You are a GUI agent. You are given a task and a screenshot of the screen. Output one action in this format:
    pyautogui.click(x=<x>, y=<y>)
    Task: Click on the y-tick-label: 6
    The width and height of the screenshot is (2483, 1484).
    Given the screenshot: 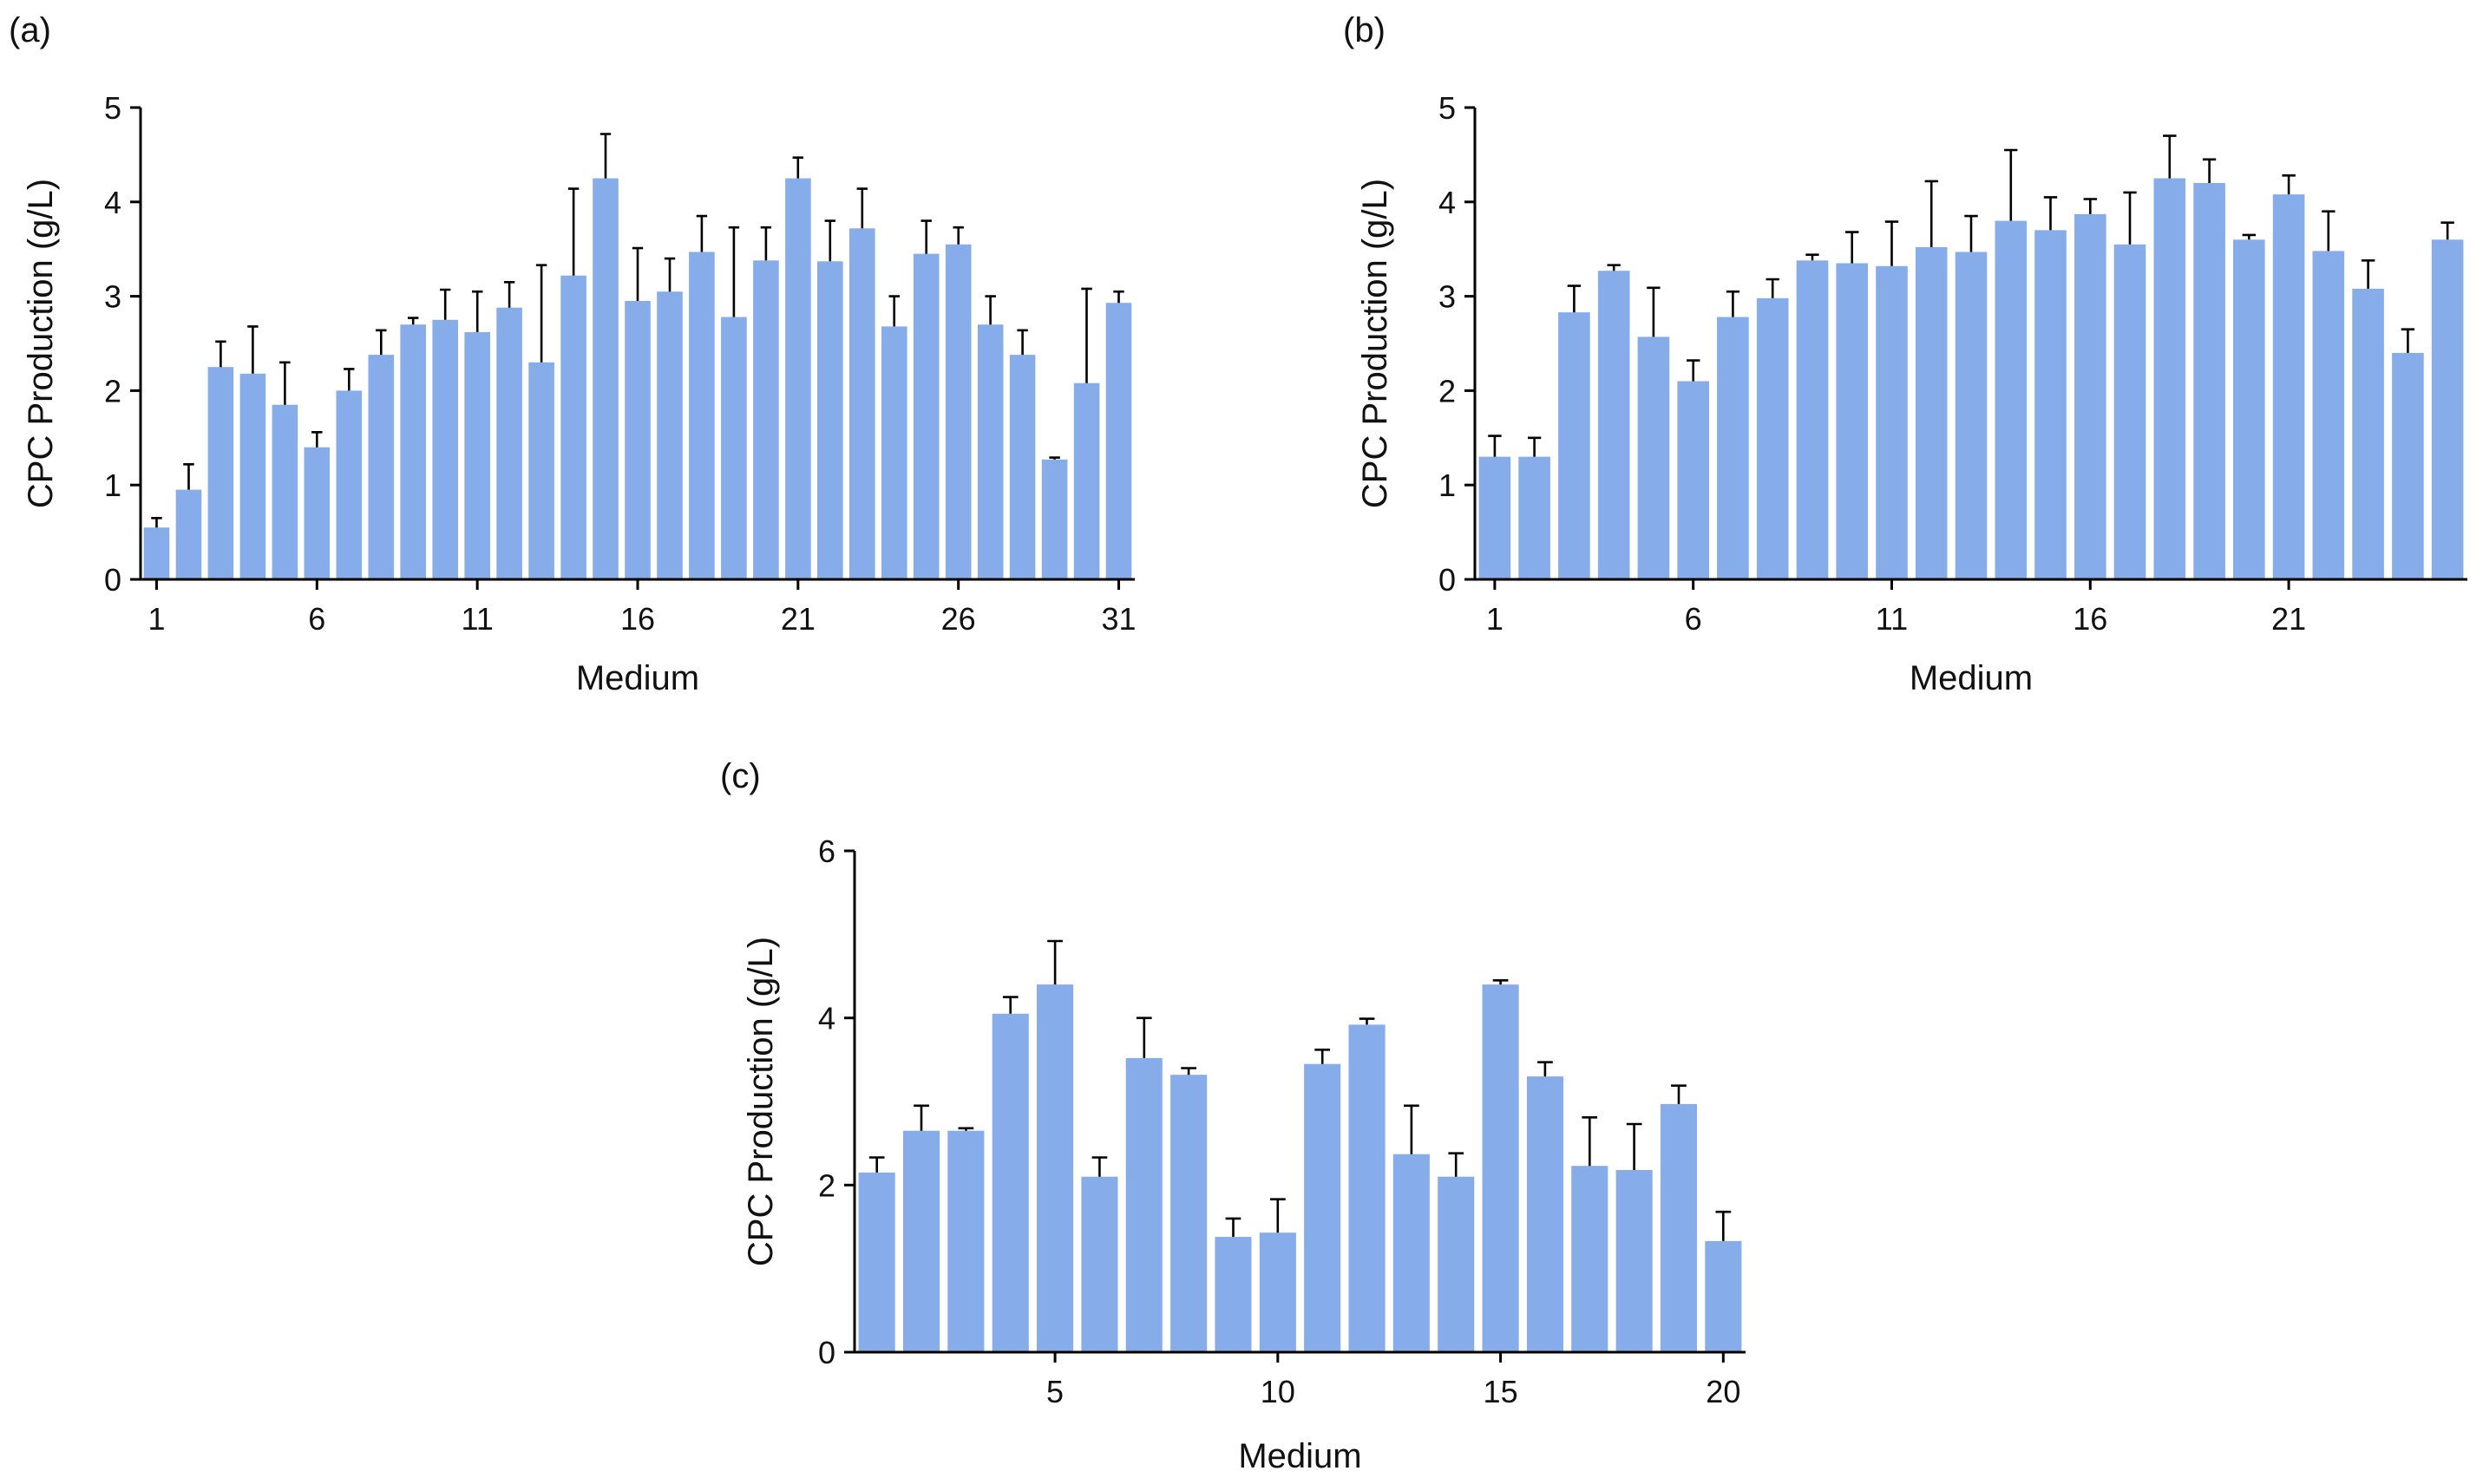 What is the action you would take?
    pyautogui.click(x=826, y=852)
    